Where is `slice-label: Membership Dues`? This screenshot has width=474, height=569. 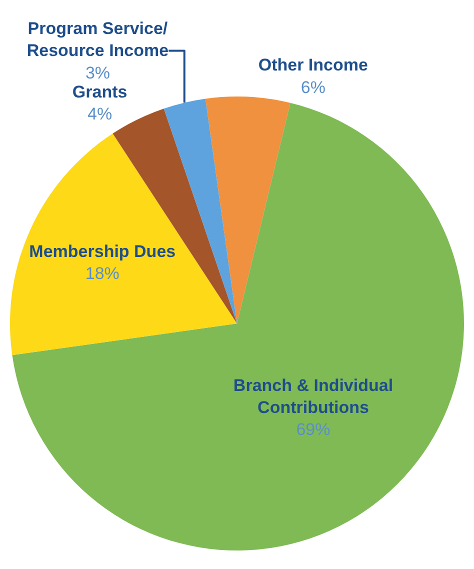 slice-label: Membership Dues is located at coordinates (102, 251).